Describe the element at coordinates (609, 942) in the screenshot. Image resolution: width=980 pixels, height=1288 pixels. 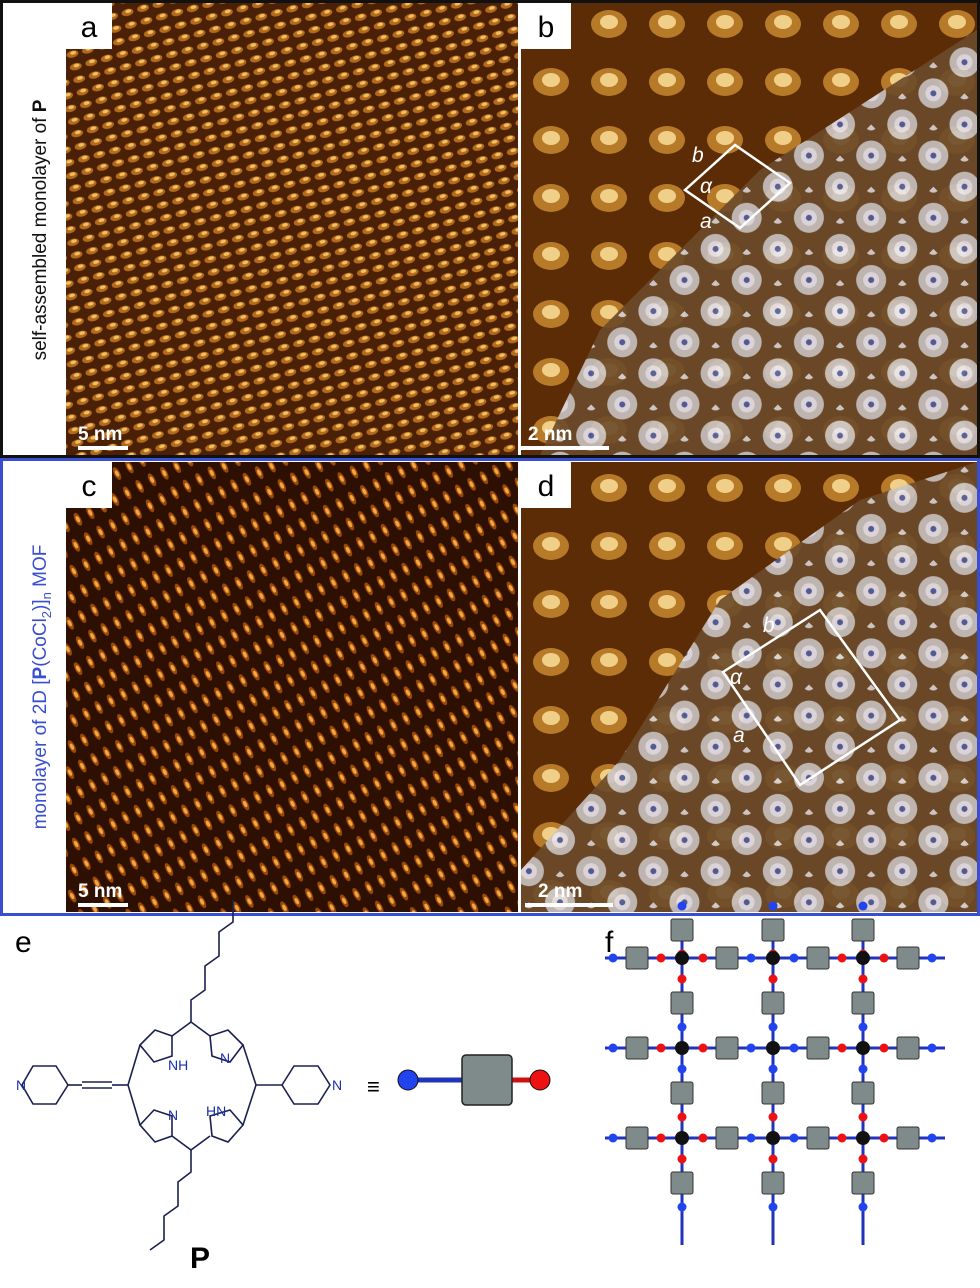
I see `panel-label: f` at that location.